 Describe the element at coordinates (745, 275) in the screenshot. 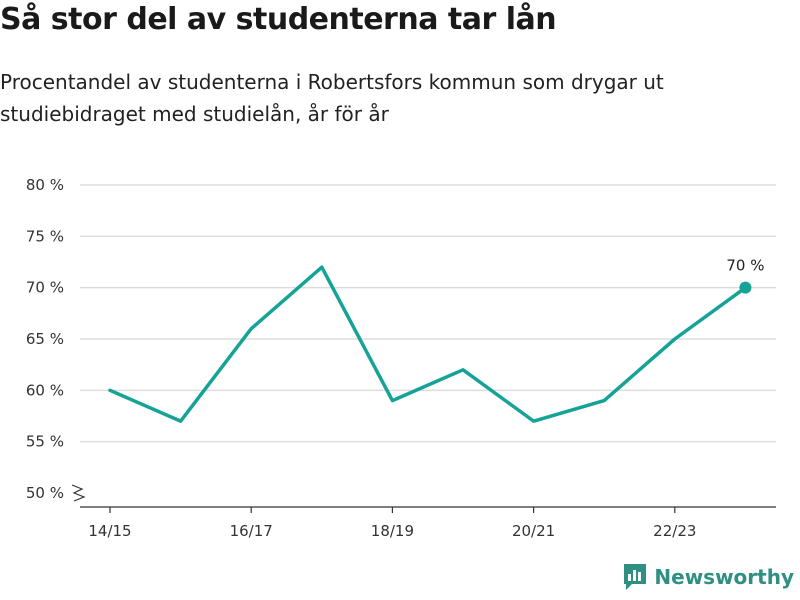

I see `data-labels: 70 %` at that location.